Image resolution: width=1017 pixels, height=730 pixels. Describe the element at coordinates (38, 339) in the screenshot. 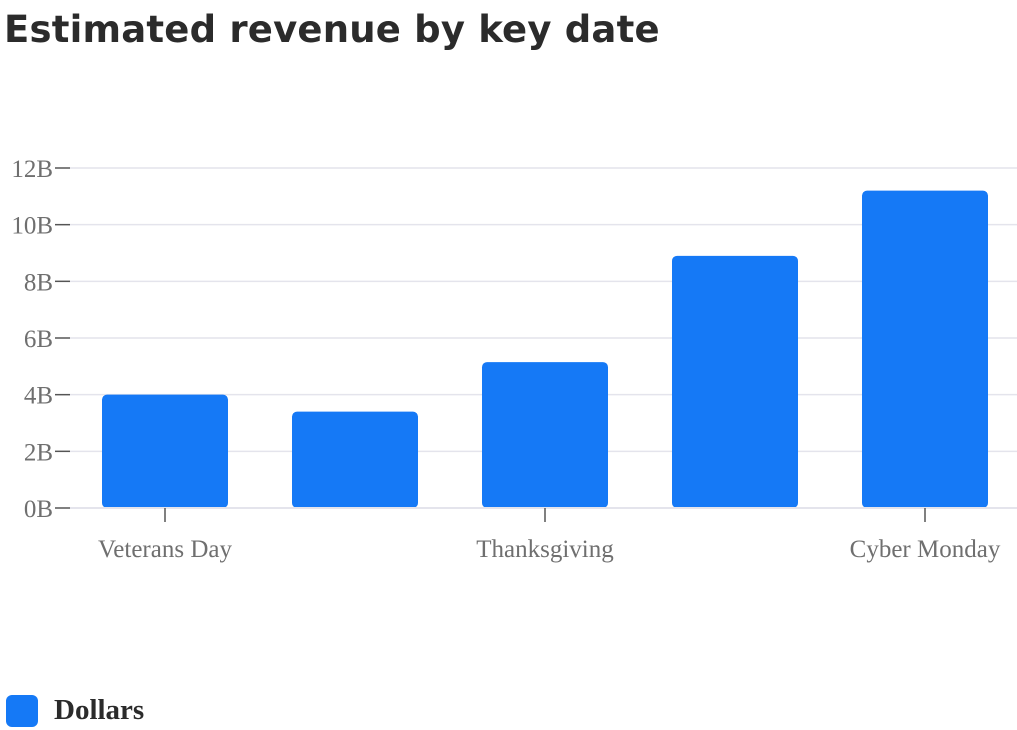

I see `y-tick-label: 6B` at that location.